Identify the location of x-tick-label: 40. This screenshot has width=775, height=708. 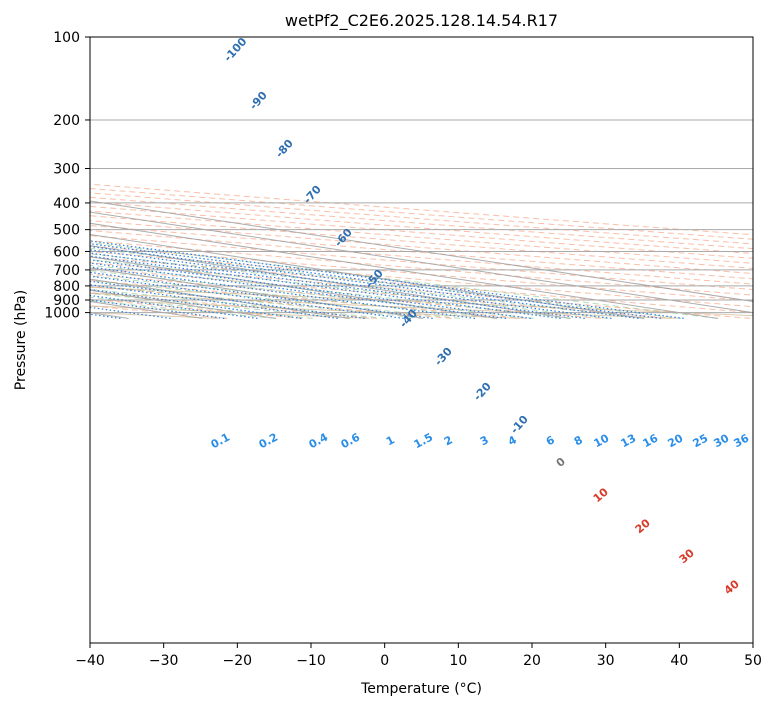
(679, 661).